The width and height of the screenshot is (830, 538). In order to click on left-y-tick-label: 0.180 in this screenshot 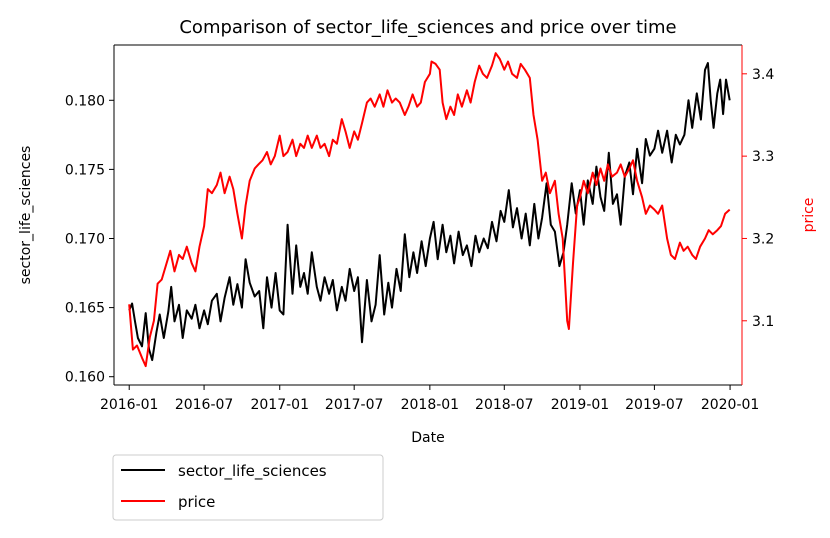, I will do `click(85, 101)`.